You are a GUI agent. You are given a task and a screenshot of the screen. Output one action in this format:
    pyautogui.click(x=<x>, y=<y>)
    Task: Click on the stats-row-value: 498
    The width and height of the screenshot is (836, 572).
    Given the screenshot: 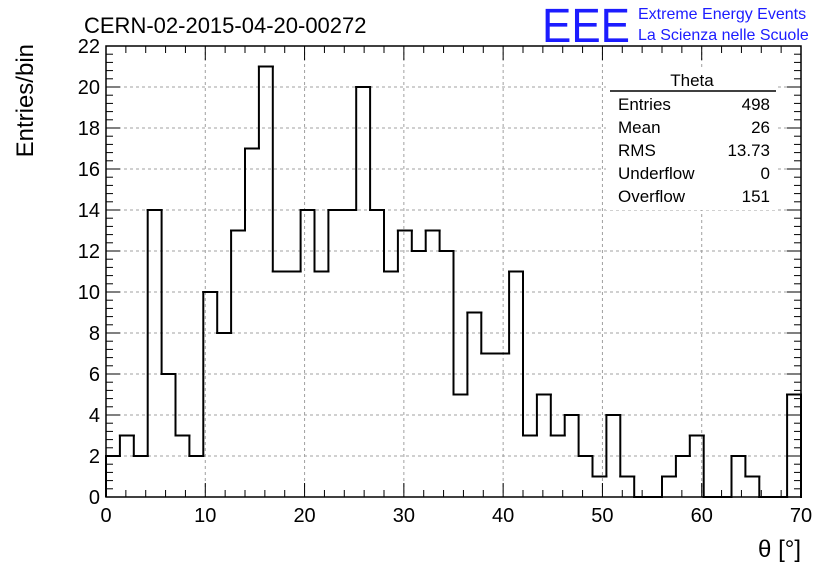 What is the action you would take?
    pyautogui.click(x=756, y=104)
    